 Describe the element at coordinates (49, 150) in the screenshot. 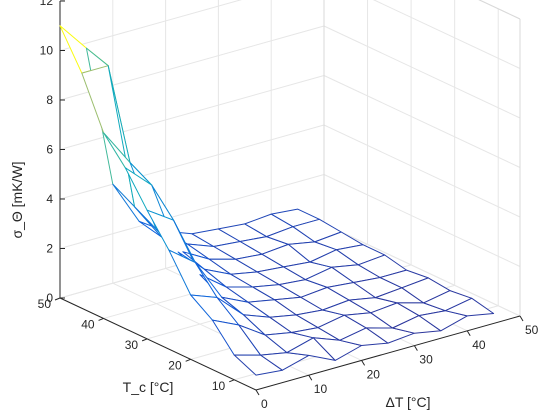

I see `z-tick-label: 6` at that location.